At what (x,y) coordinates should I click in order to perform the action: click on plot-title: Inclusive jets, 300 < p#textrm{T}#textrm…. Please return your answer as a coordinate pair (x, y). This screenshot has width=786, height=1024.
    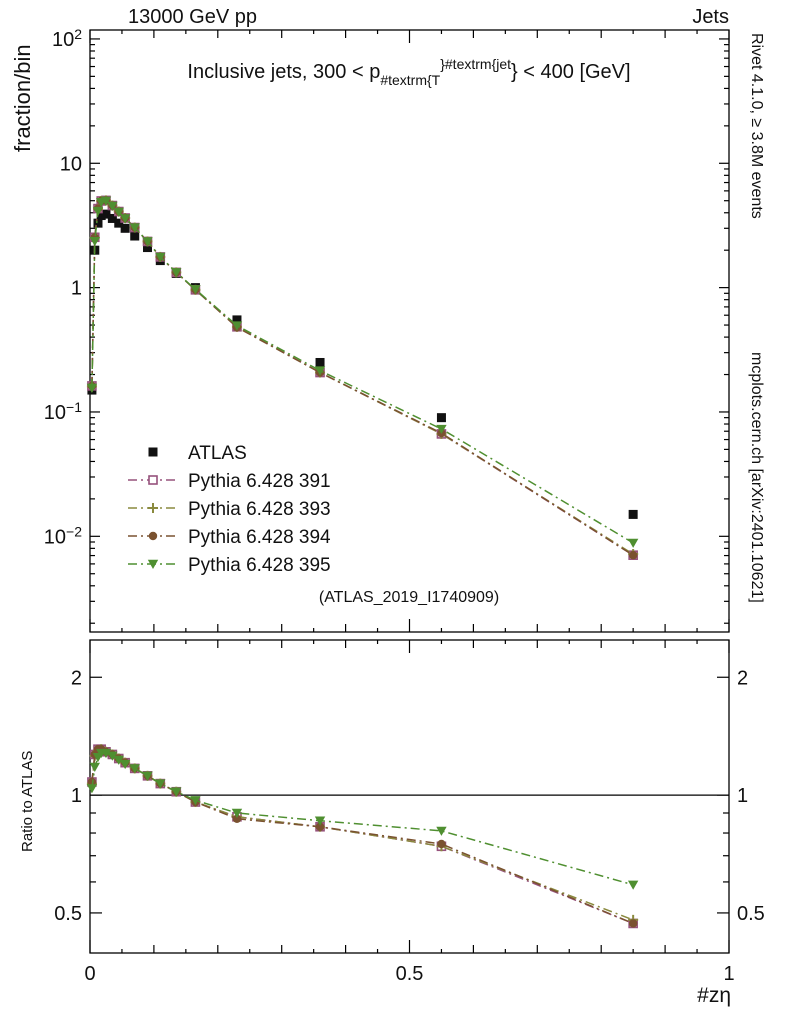
    Looking at the image, I should click on (408, 72).